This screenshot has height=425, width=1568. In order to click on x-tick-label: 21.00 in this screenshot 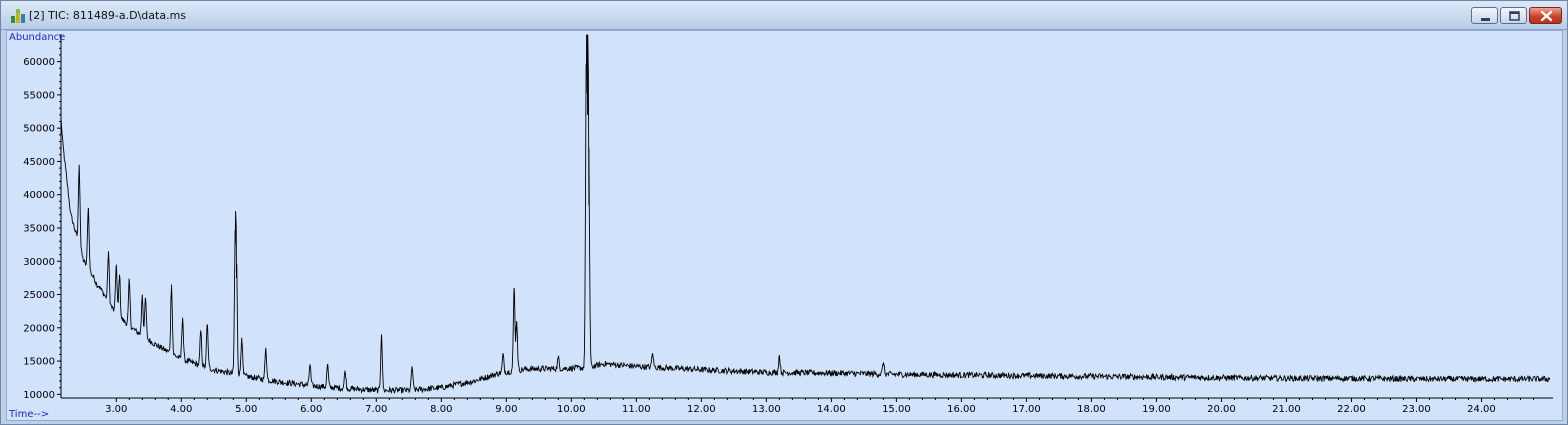, I will do `click(1286, 409)`.